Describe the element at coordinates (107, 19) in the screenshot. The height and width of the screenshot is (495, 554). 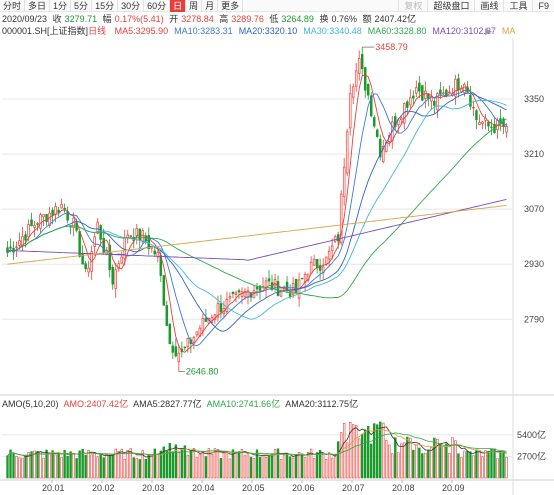
I see `change-label: 幅` at that location.